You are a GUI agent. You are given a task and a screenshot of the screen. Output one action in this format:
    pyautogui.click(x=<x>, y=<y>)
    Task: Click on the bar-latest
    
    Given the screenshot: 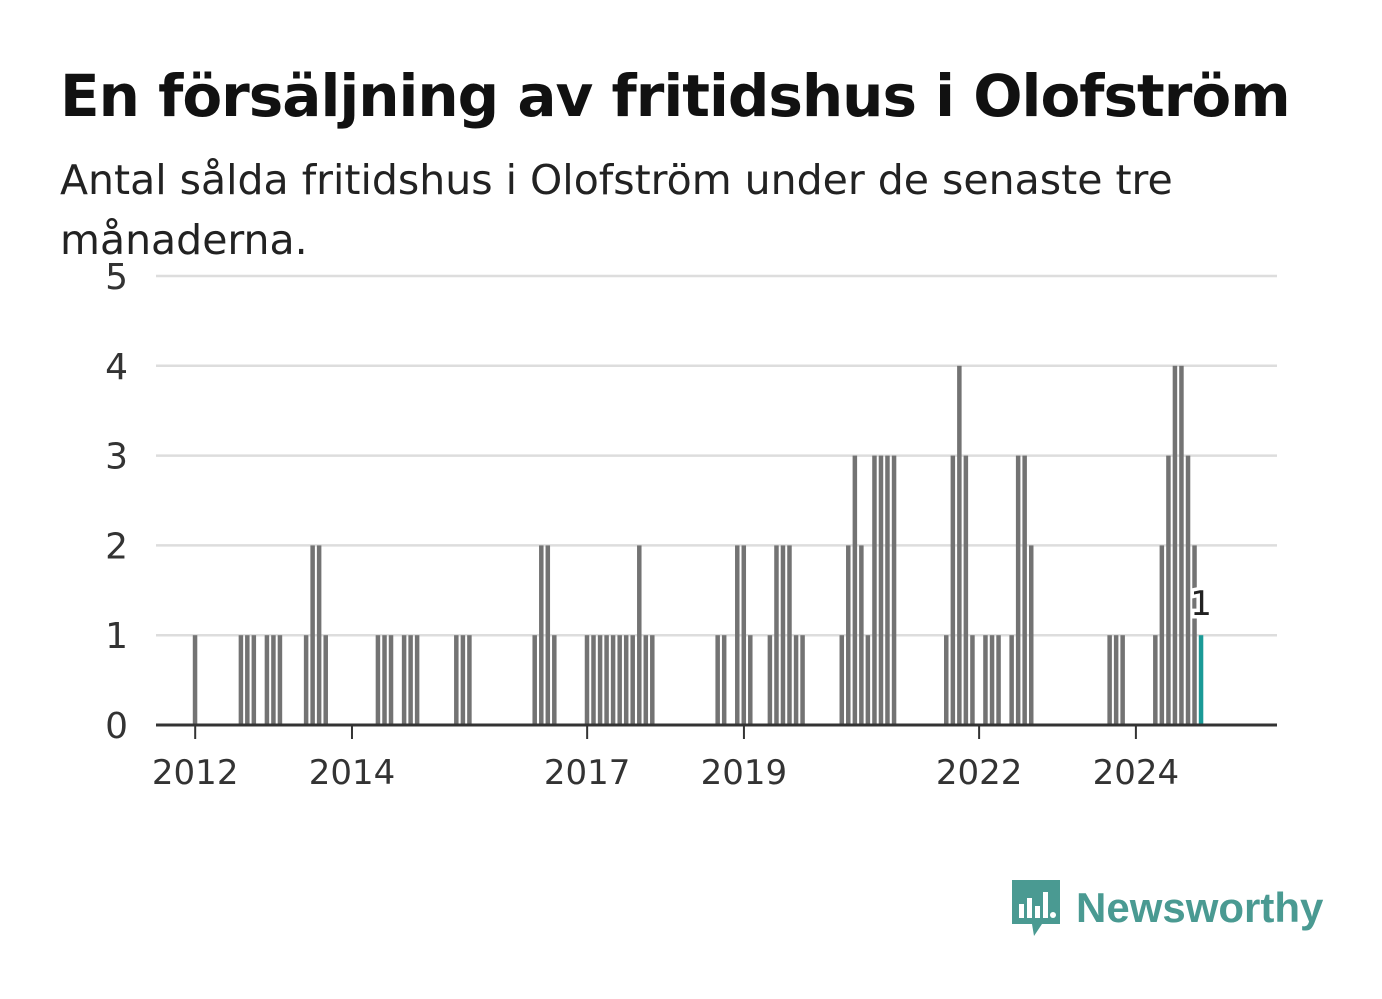 What is the action you would take?
    pyautogui.click(x=1201, y=680)
    